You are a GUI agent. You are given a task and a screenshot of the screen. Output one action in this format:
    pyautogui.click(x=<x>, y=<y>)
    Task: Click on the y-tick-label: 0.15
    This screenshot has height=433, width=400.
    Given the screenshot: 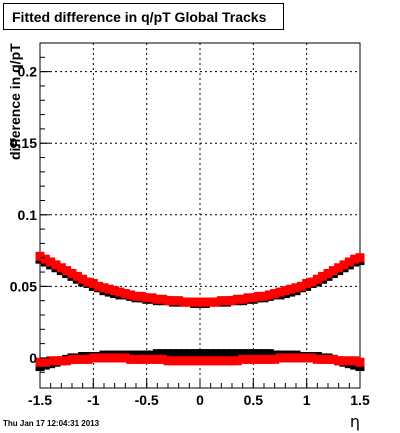 What is the action you would take?
    pyautogui.click(x=23, y=143)
    